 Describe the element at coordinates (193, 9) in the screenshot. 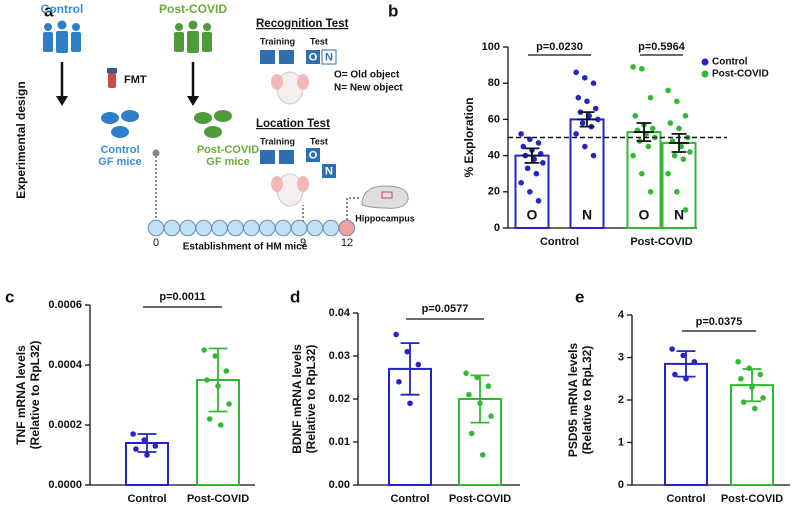

I see `group-label: Post-COVID` at that location.